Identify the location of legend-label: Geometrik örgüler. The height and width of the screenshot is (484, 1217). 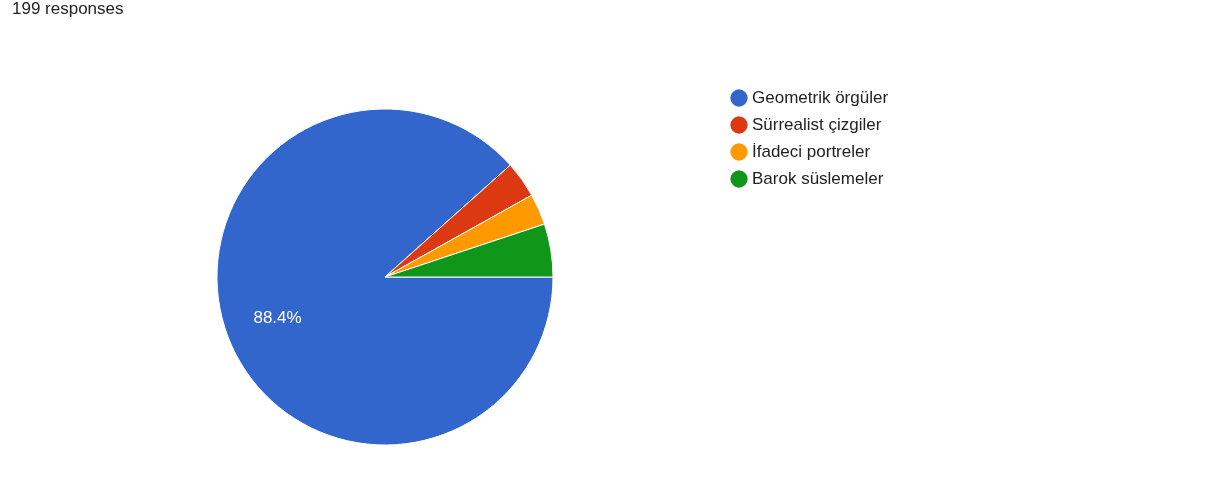
(820, 97).